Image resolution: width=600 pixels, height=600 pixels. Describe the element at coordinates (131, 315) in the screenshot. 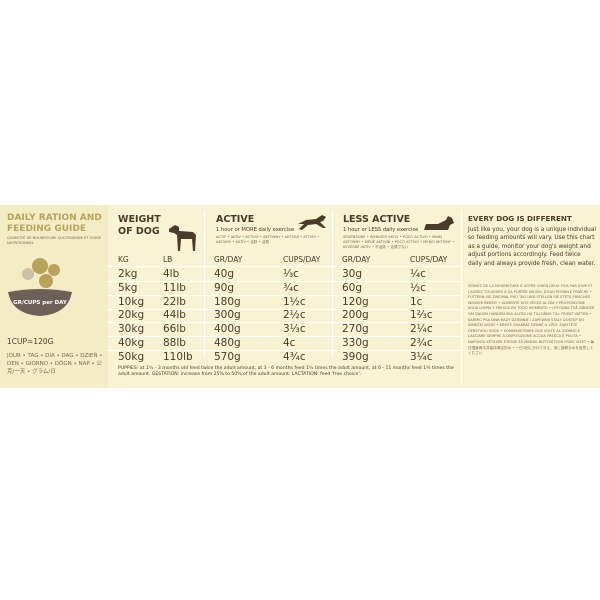

I see `table-cell: 20kg` at that location.